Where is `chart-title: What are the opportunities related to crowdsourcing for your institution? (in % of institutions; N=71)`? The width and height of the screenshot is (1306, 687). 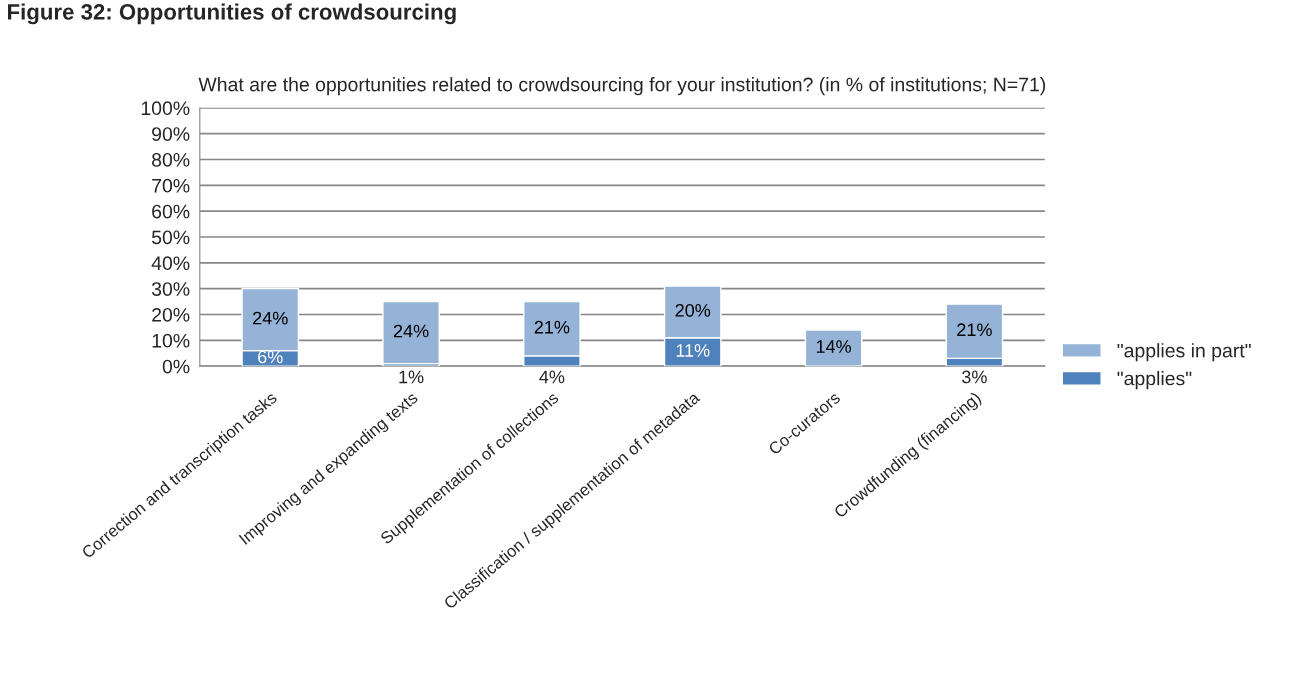
chart-title: What are the opportunities related to crowdsourcing for your institution? (in % of institutions; N=71) is located at coordinates (622, 86).